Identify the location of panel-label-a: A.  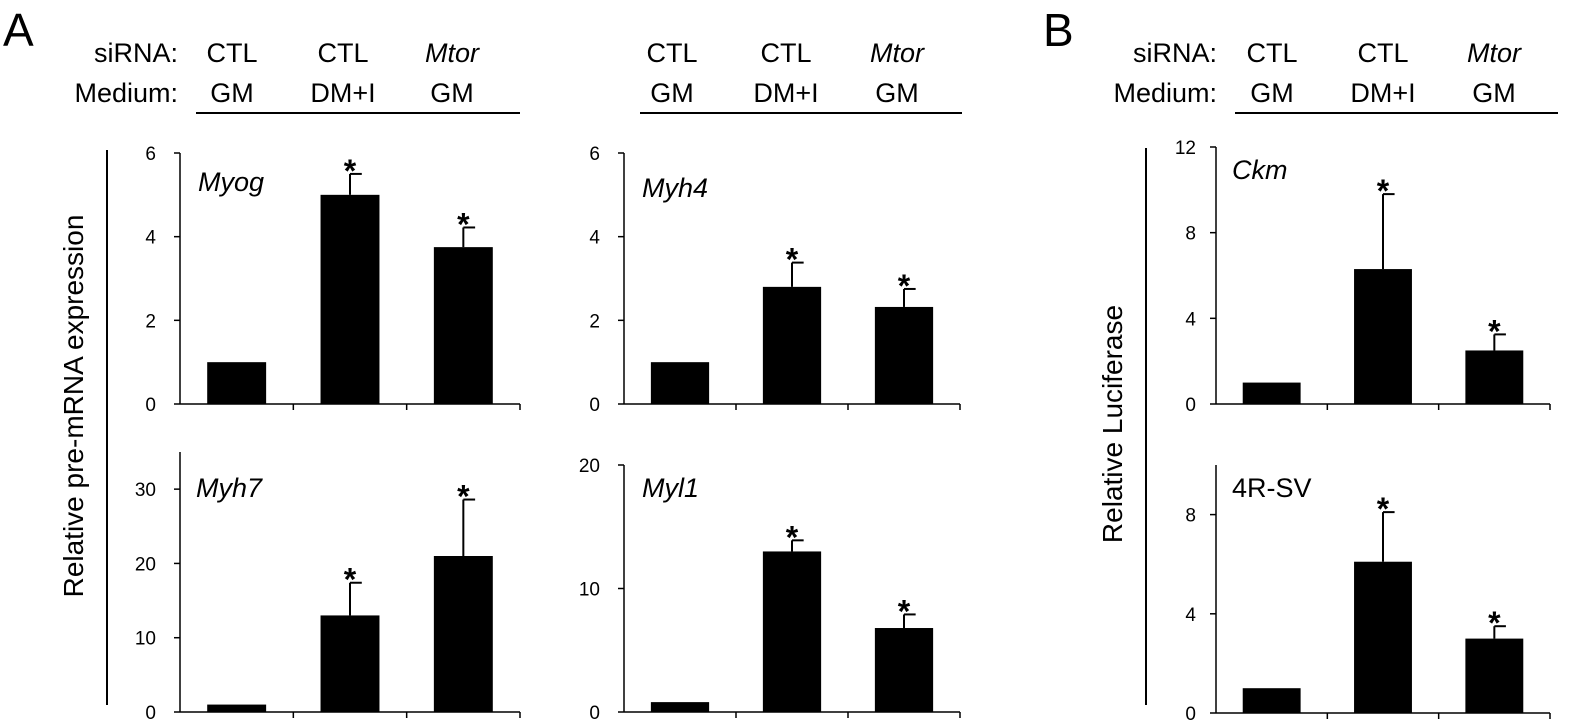
(18, 30).